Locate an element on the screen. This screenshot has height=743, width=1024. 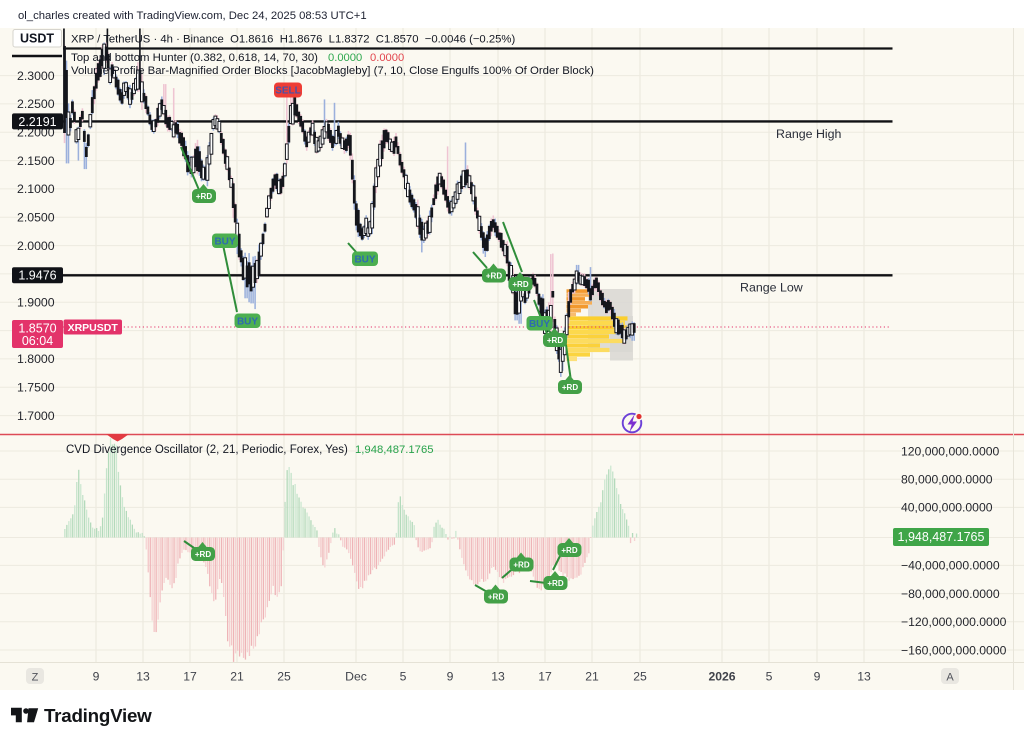
svg-text: −80,000,000.0000 is located at coordinates (950, 594).